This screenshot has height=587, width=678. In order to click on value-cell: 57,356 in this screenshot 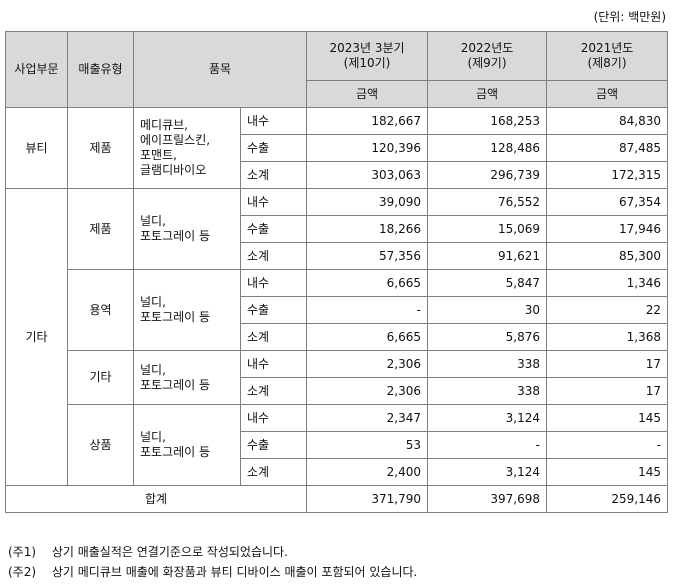, I will do `click(367, 256)`.